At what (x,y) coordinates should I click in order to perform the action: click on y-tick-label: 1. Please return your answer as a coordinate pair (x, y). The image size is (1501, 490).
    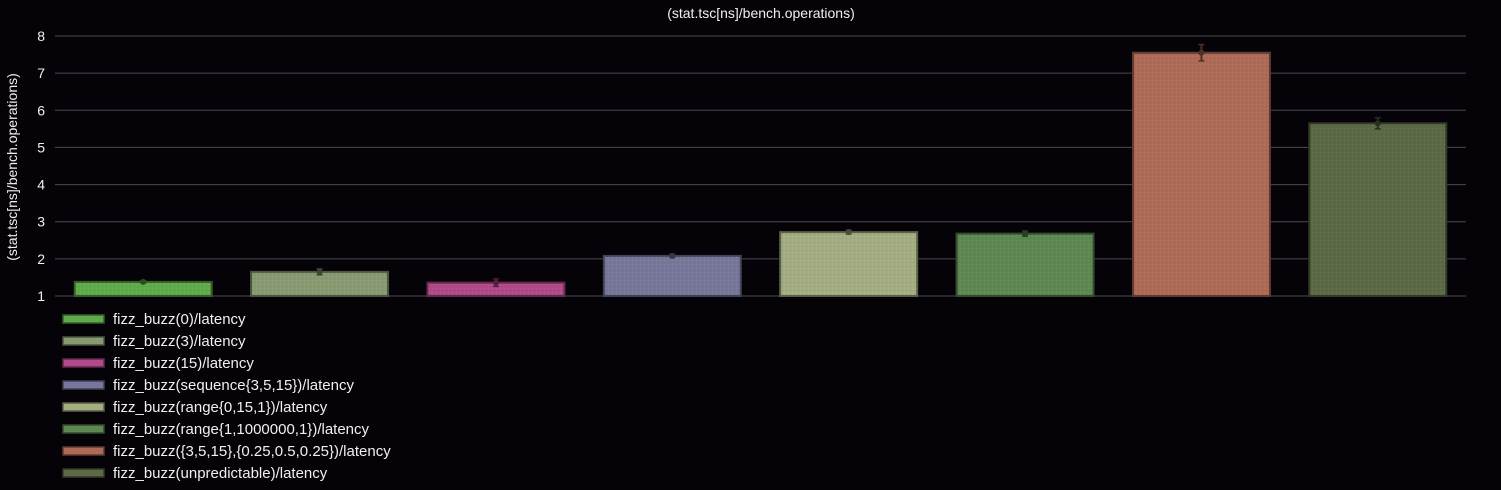
    Looking at the image, I should click on (41, 296).